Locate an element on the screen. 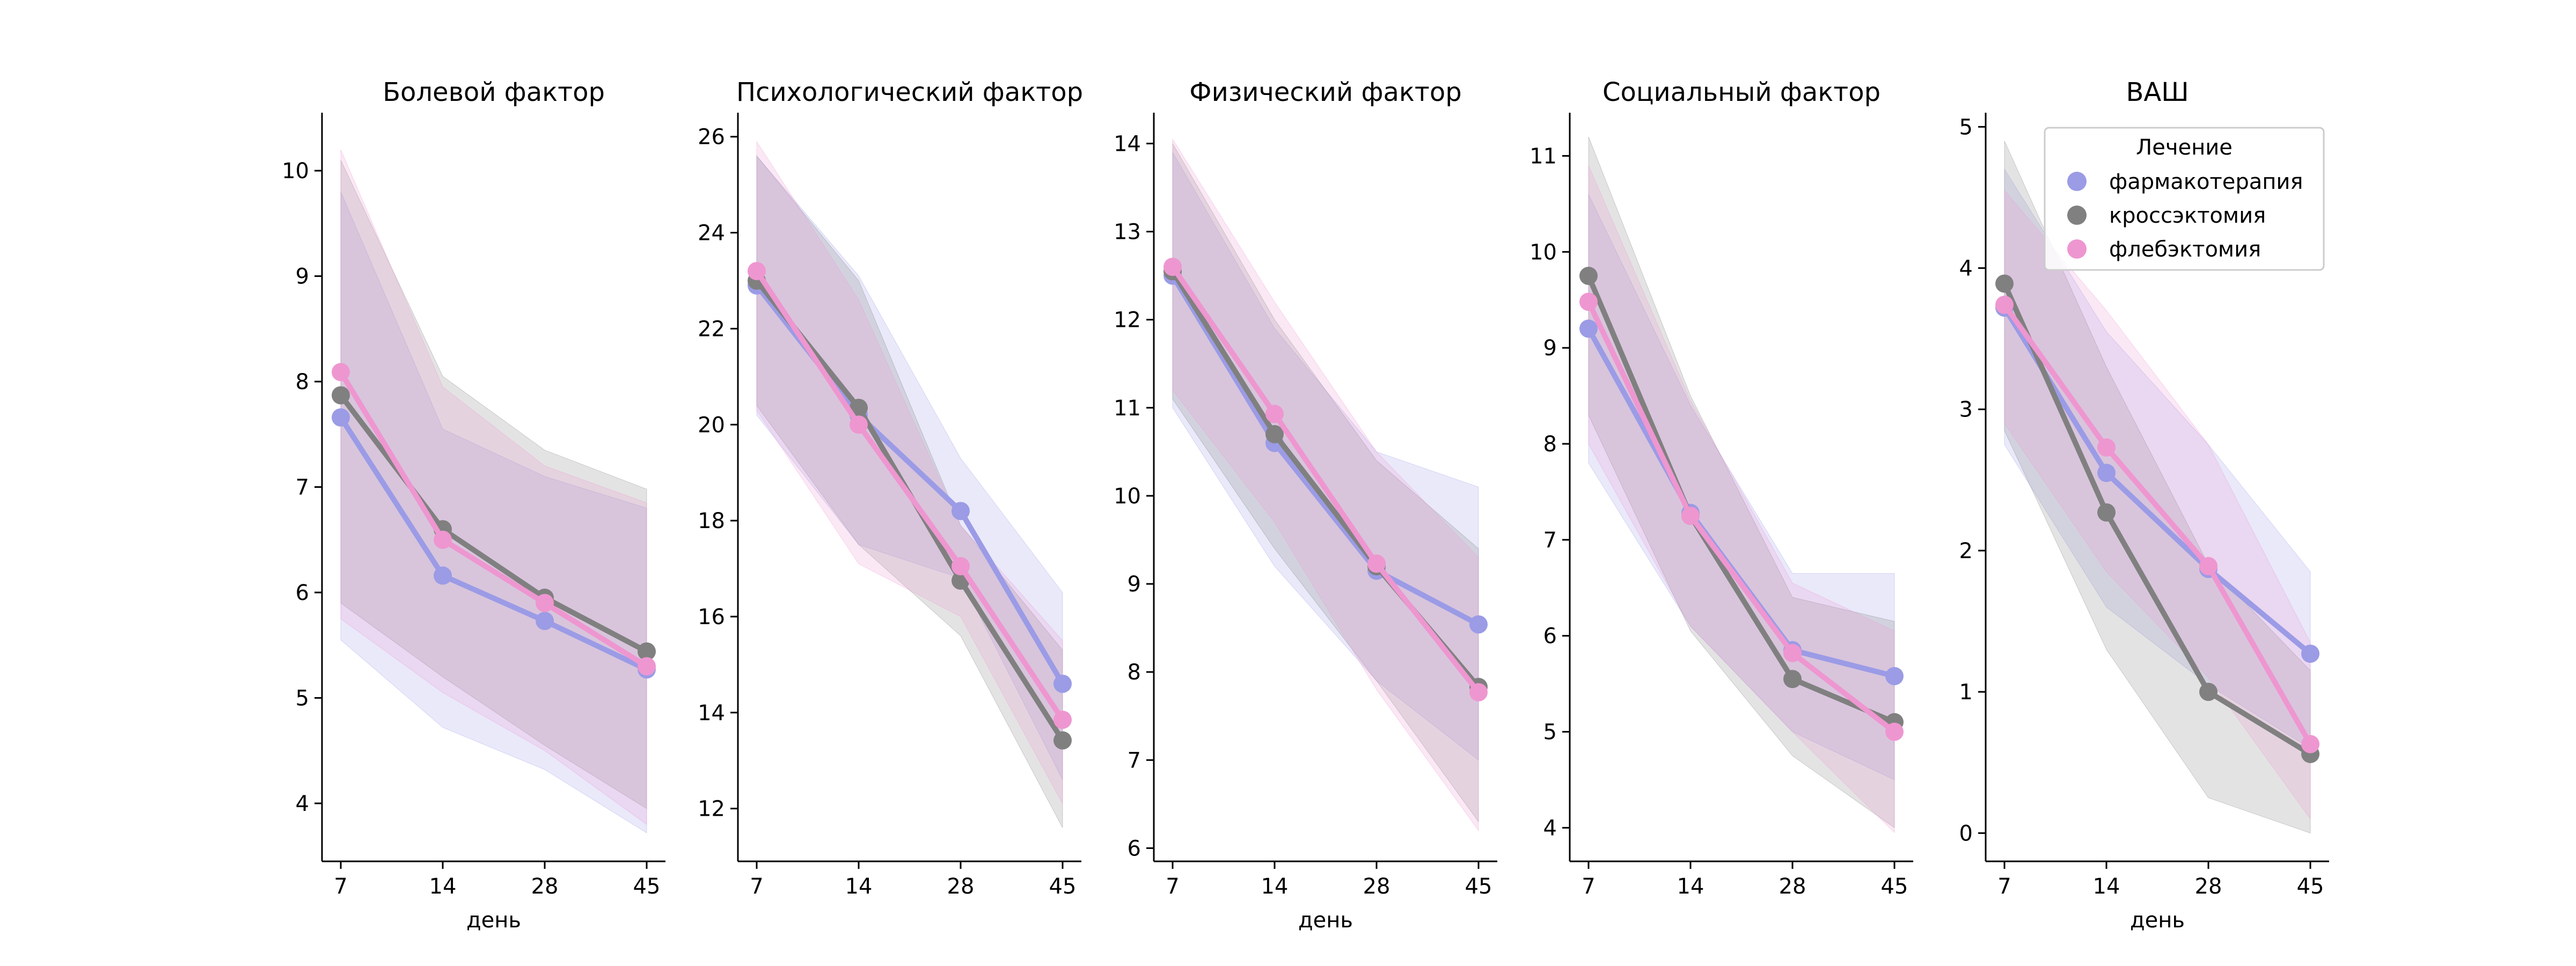 This screenshot has height=966, width=2576. legend-entry-фармакотерапия: фармакотерапия is located at coordinates (2206, 182).